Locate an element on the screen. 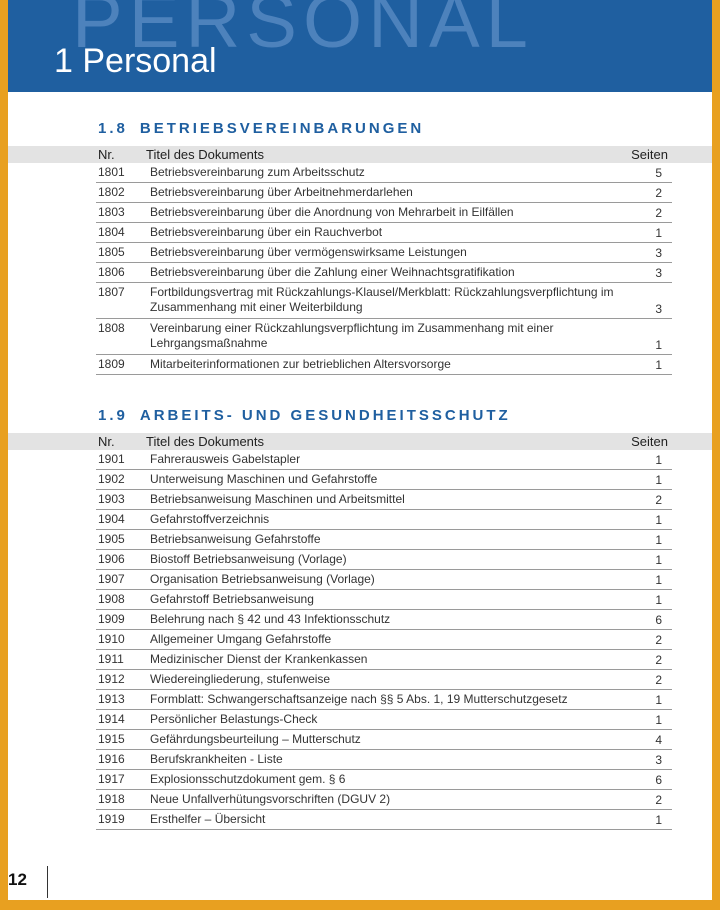 The image size is (720, 910). document-number: 1801 is located at coordinates (111, 172).